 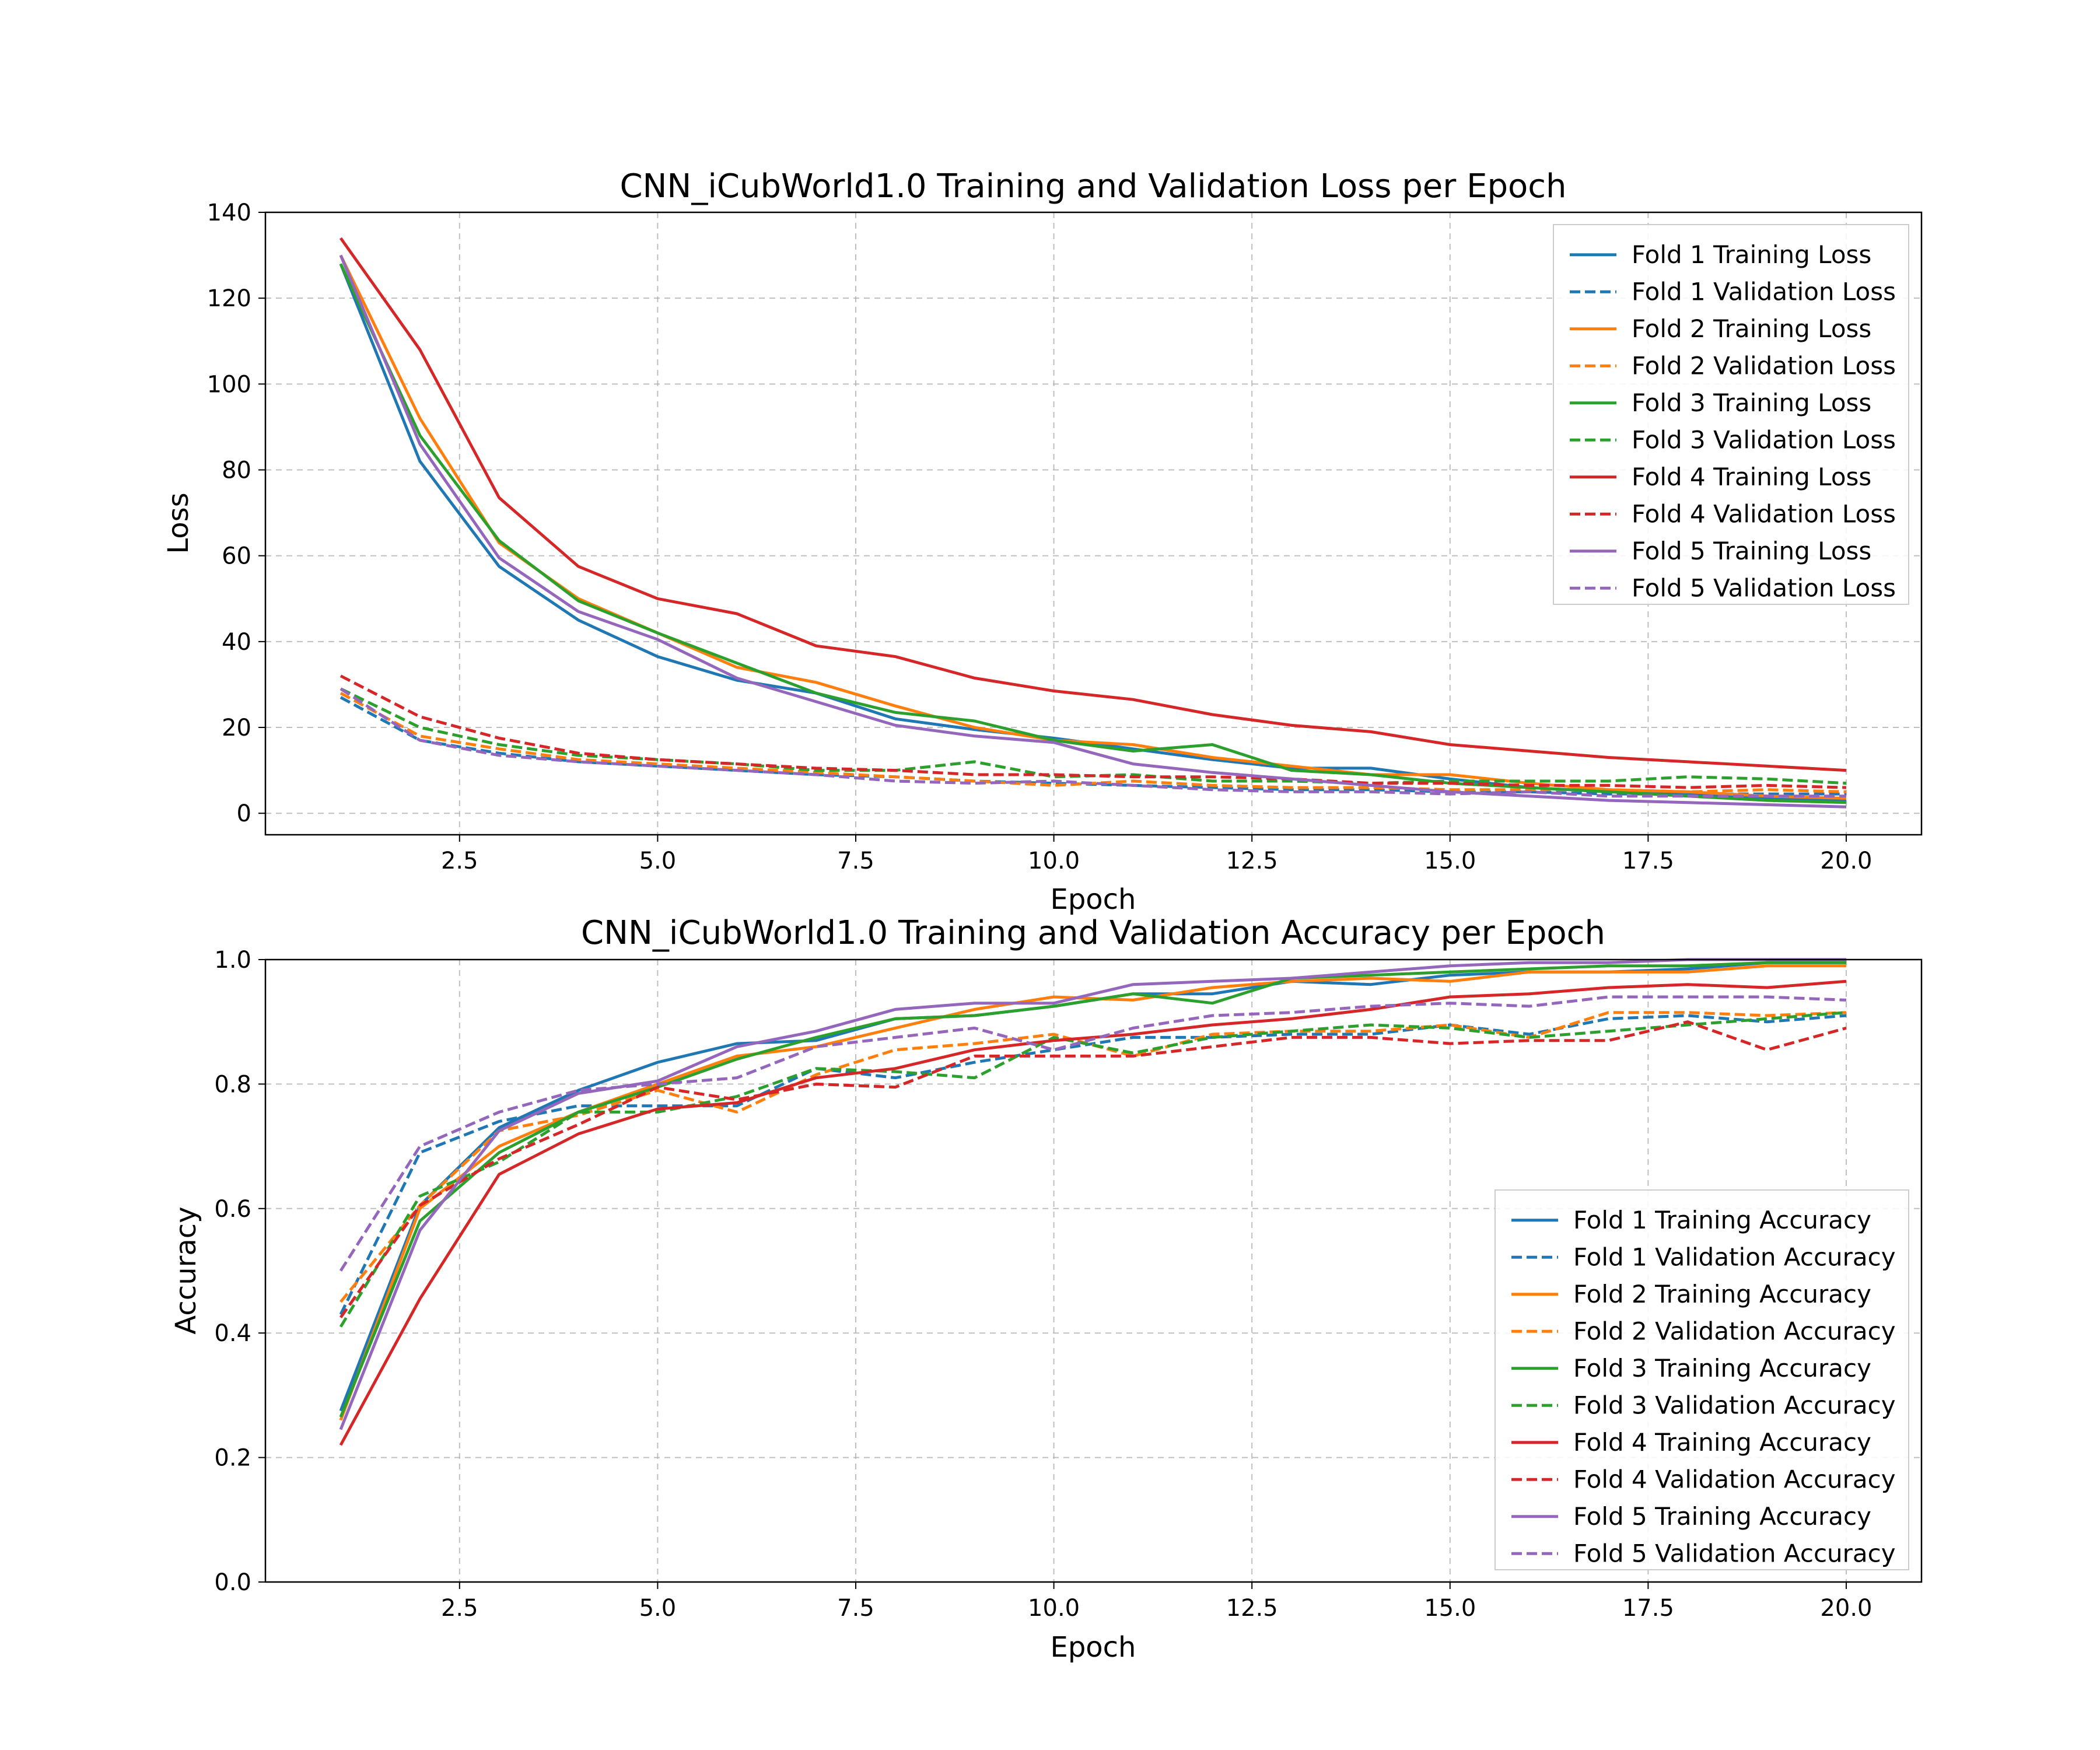 I want to click on loss-x-tick-label: 7.5, so click(x=855, y=861).